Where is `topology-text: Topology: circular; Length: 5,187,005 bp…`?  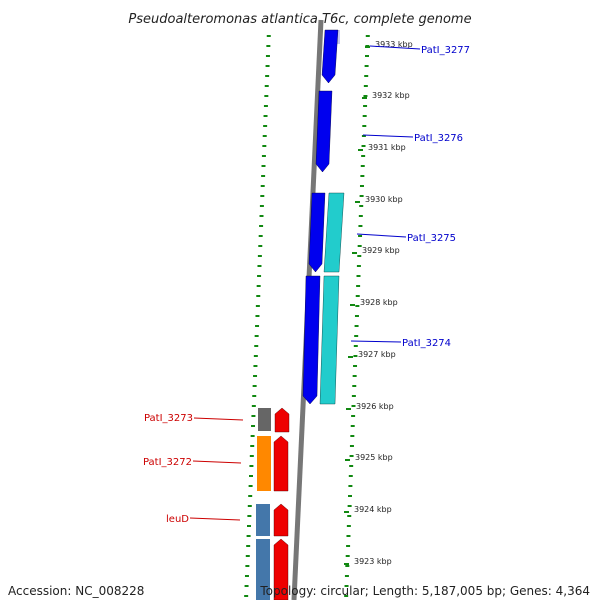
topology-text: Topology: circular; Length: 5,187,005 bp… is located at coordinates (425, 591).